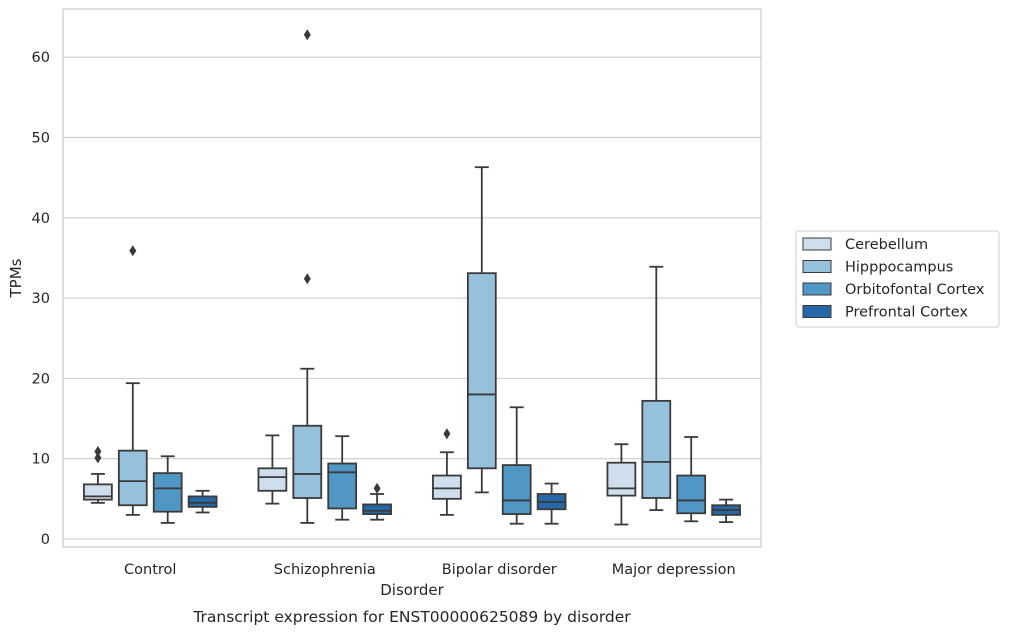 The width and height of the screenshot is (1009, 634). I want to click on legend-frame, so click(897, 279).